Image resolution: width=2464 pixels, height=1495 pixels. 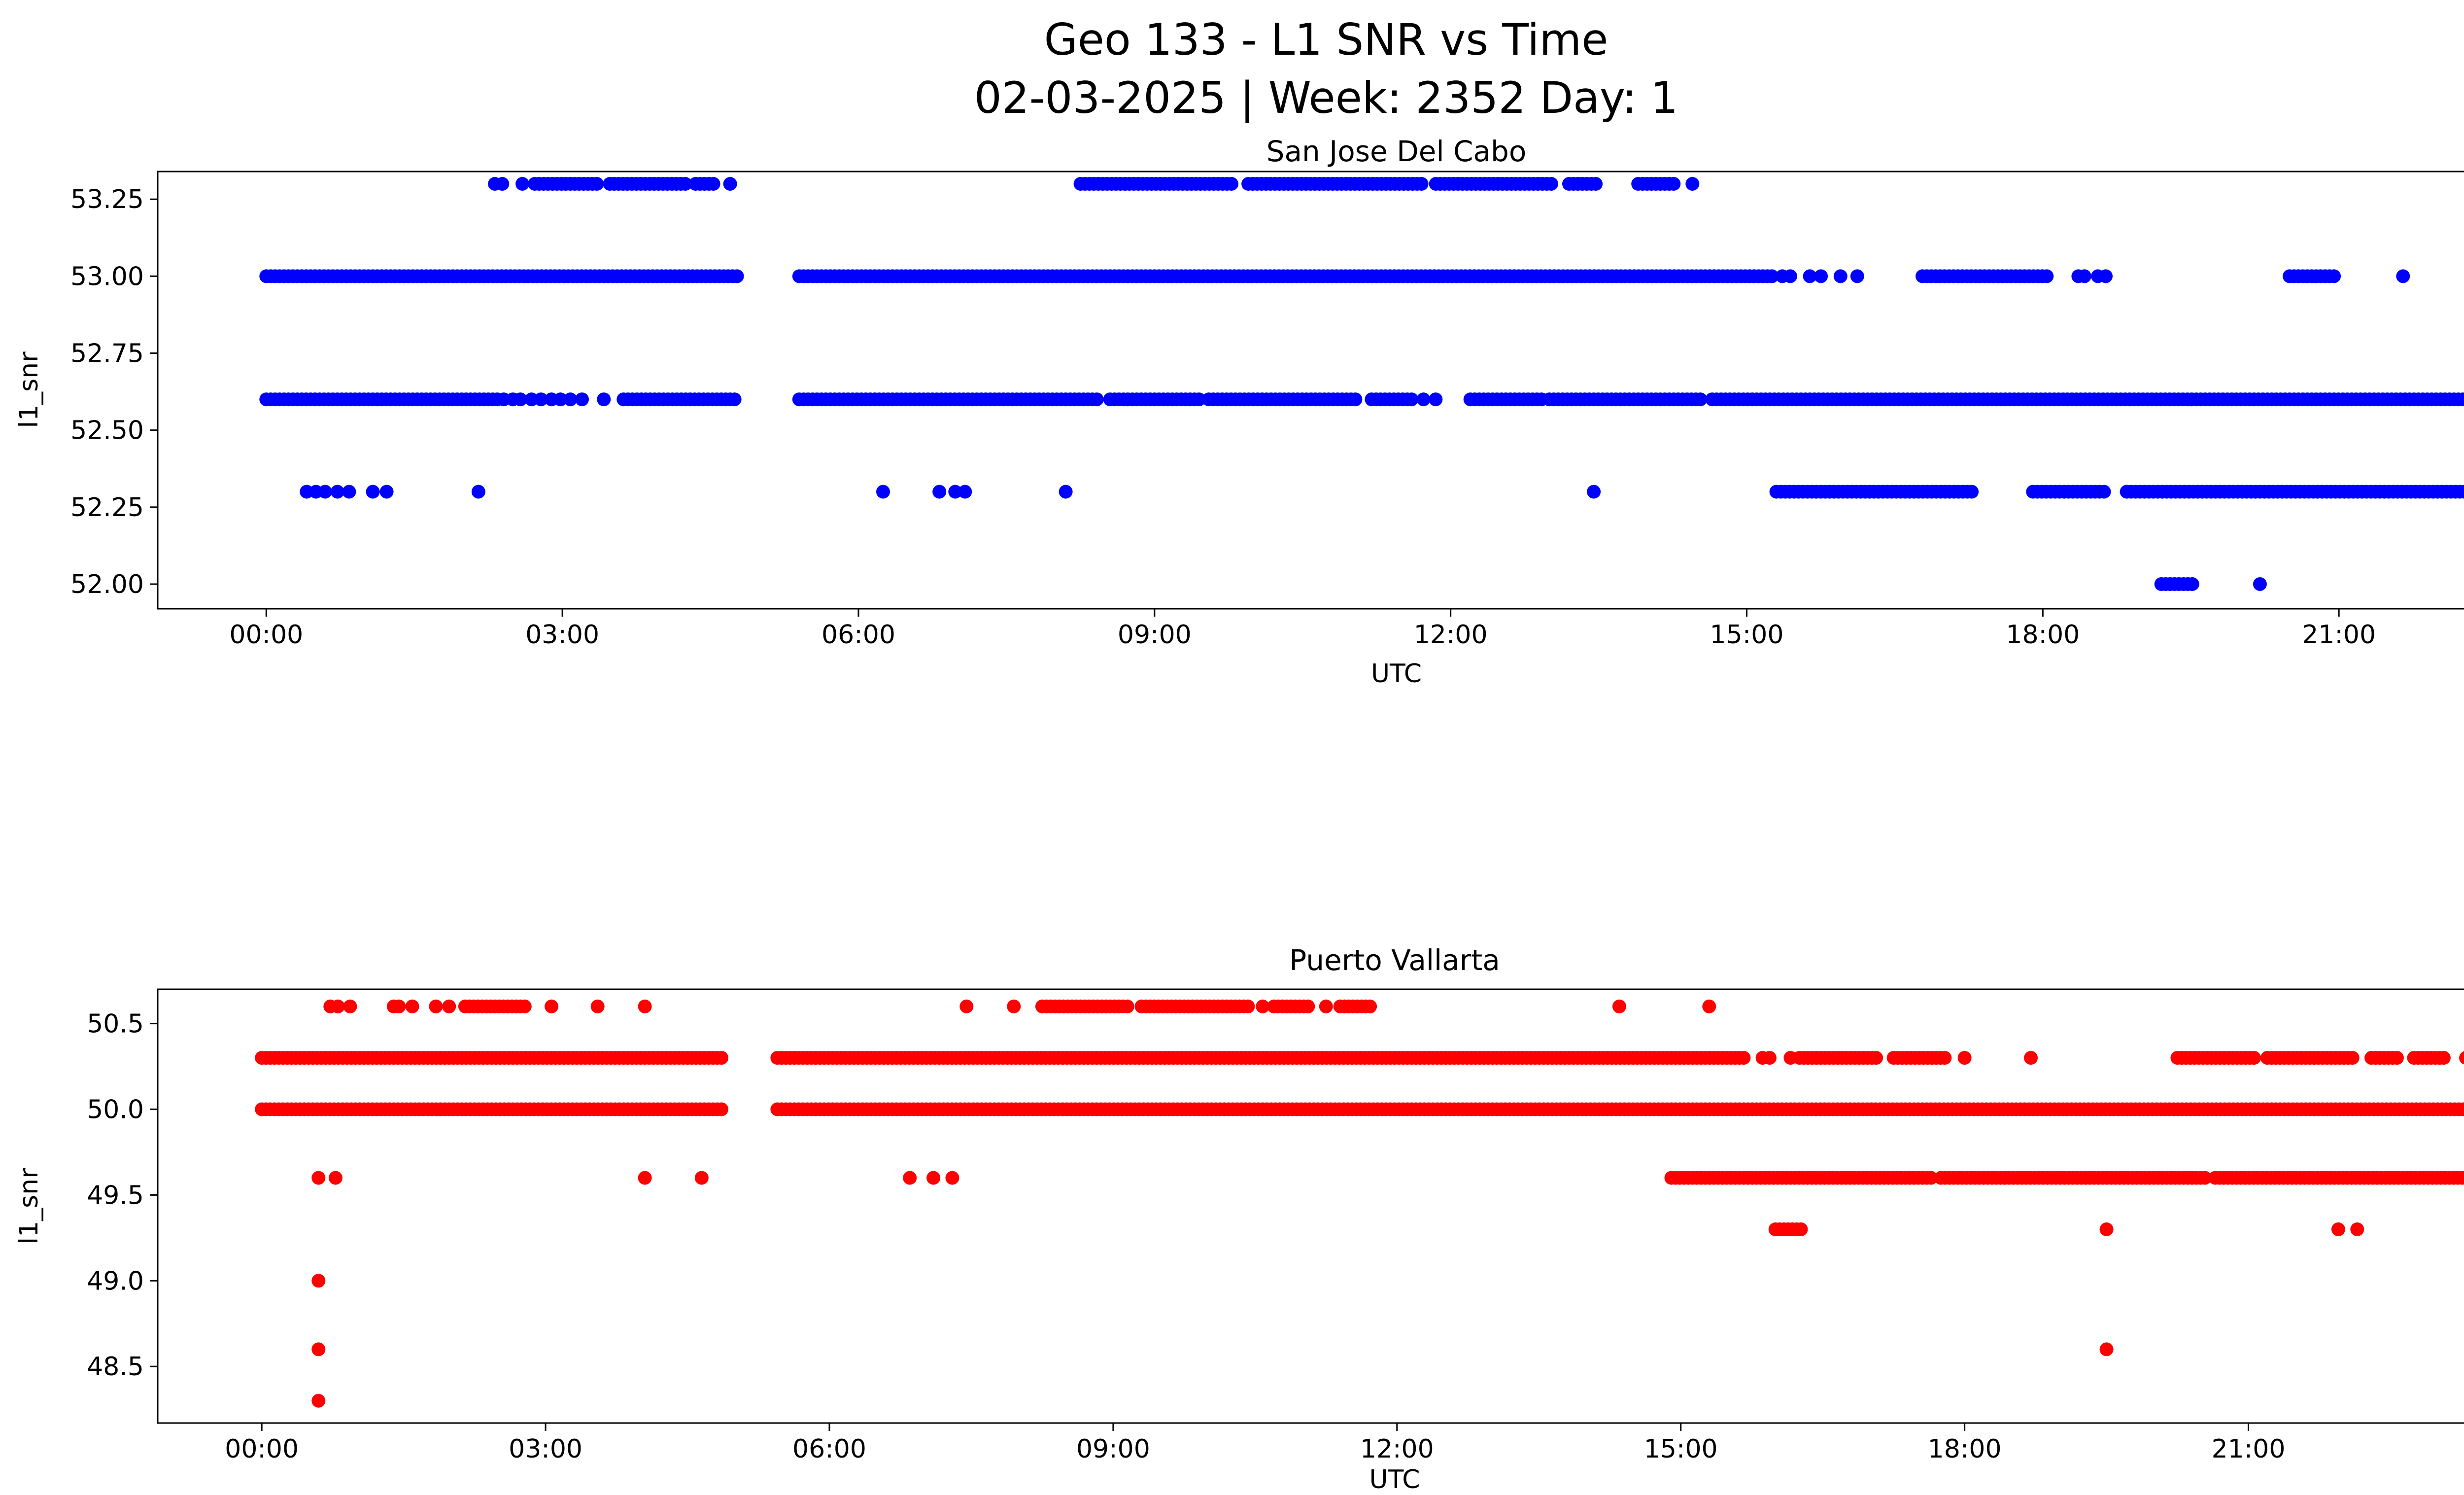 I want to click on subplot2-title: Puerto Vallarta, so click(x=1394, y=960).